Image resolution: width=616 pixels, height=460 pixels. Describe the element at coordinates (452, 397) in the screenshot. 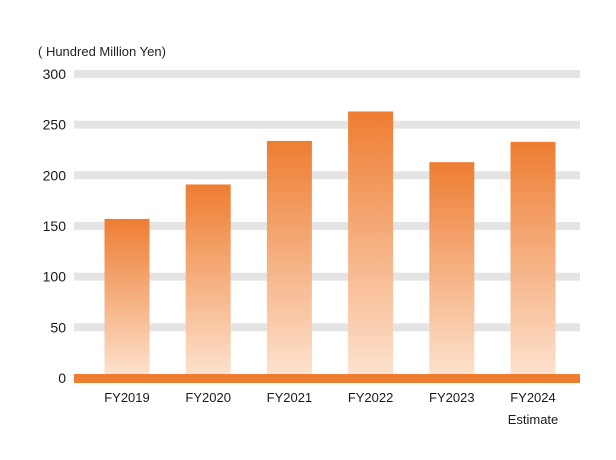

I see `x-tick-label: FY2023` at that location.